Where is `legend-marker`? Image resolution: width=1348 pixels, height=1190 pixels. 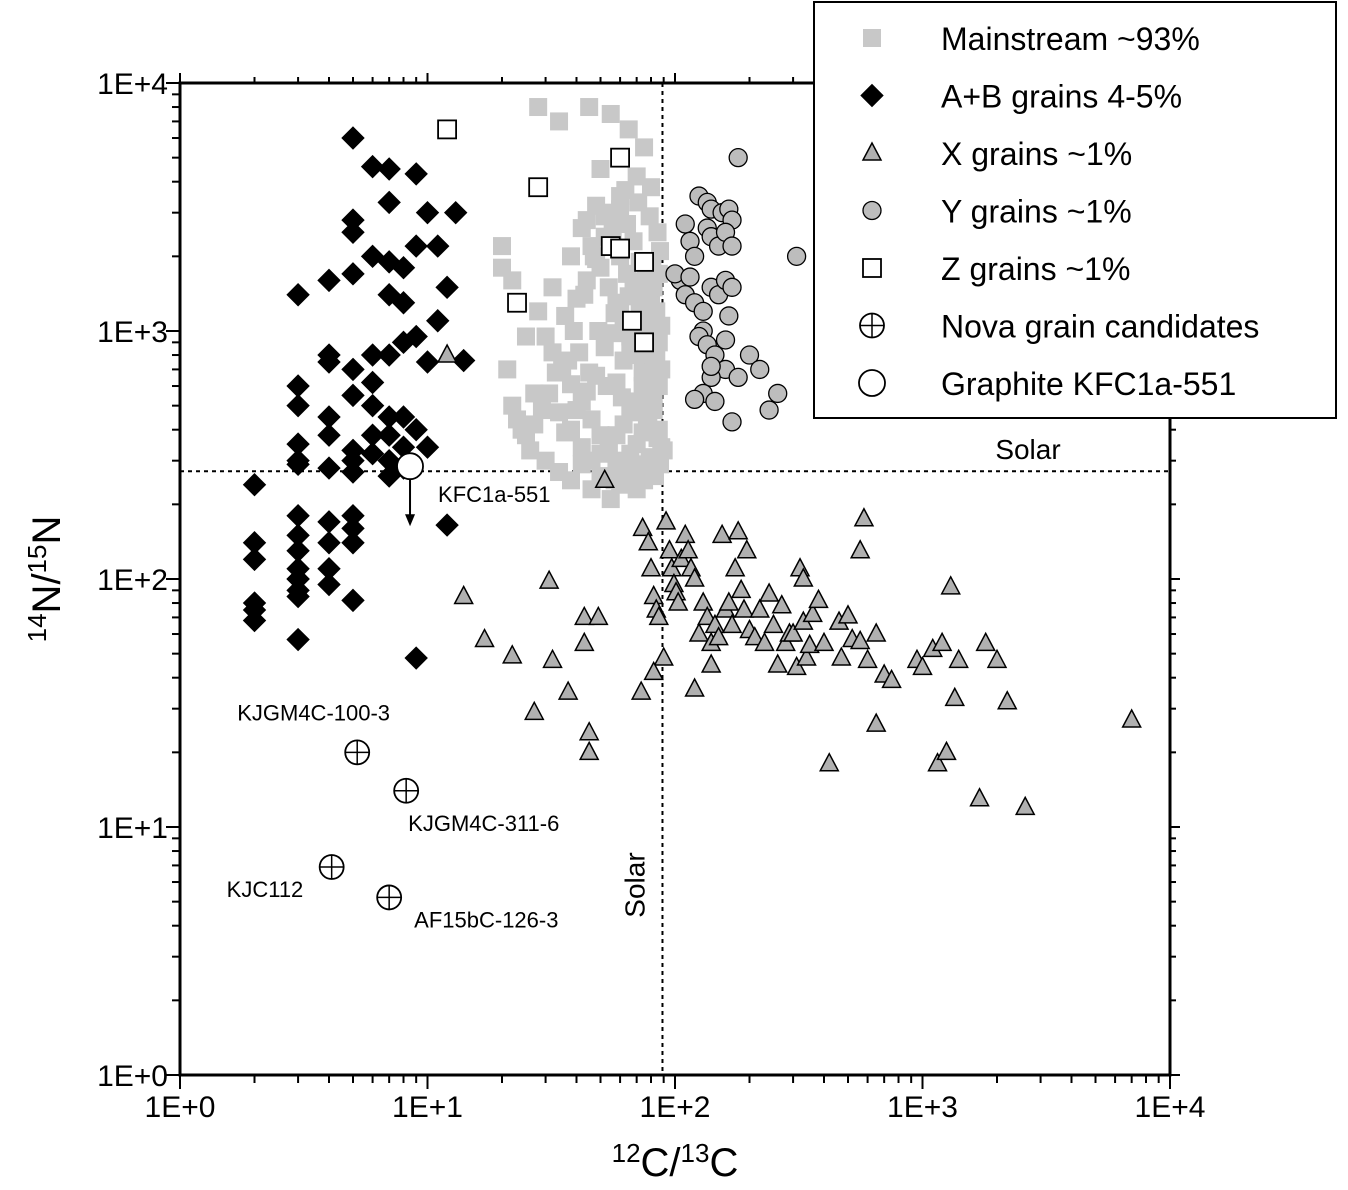 legend-marker is located at coordinates (872, 383).